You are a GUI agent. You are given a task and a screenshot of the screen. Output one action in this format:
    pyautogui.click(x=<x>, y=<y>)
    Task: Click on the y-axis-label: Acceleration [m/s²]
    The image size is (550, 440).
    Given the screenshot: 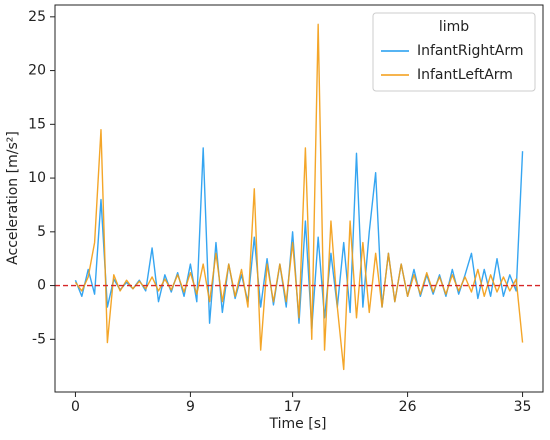 What is the action you would take?
    pyautogui.click(x=13, y=198)
    